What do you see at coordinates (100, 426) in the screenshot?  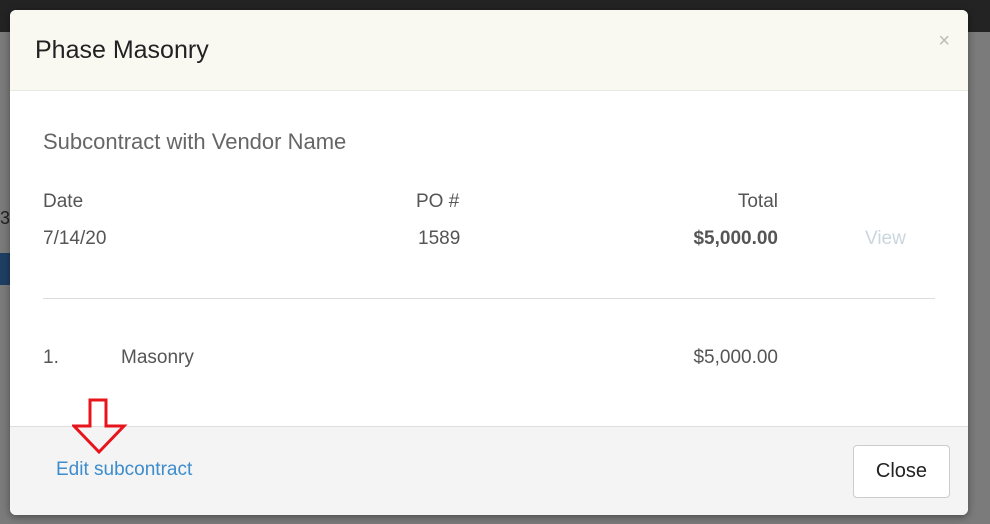 I see `red-arrow-down-icon` at bounding box center [100, 426].